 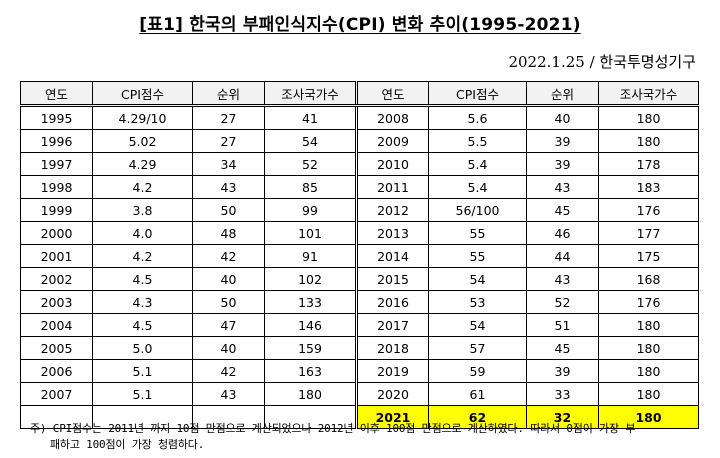 I want to click on cell-year: 1996, so click(x=56, y=141).